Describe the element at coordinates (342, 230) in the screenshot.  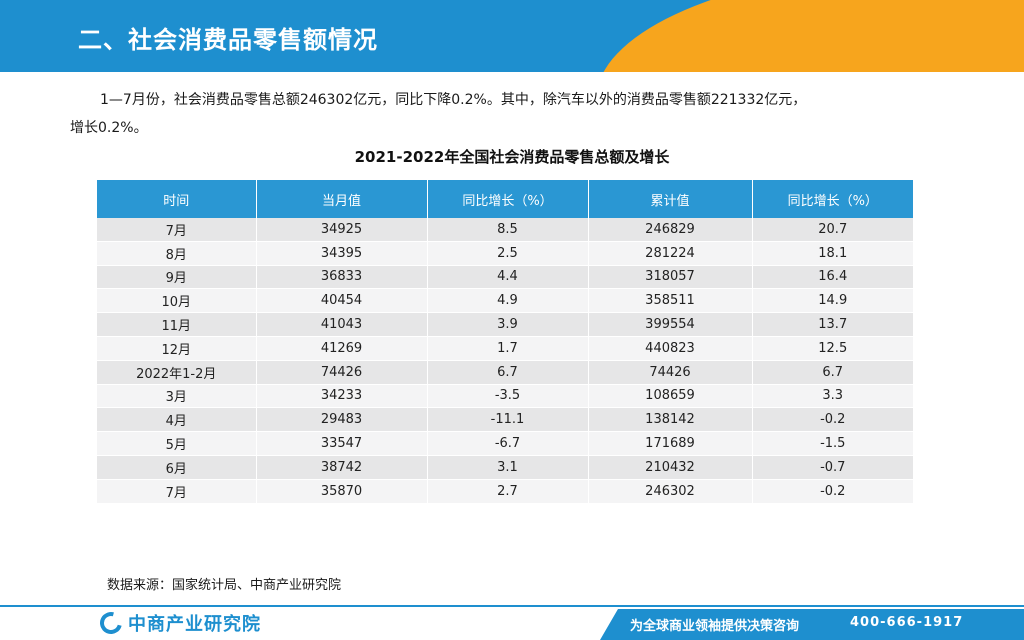
I see `table-cell: 34925` at that location.